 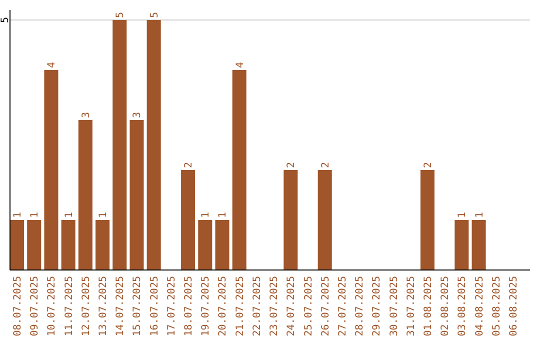 What do you see at coordinates (240, 306) in the screenshot?
I see `x-tick-label: 21.07.2025` at bounding box center [240, 306].